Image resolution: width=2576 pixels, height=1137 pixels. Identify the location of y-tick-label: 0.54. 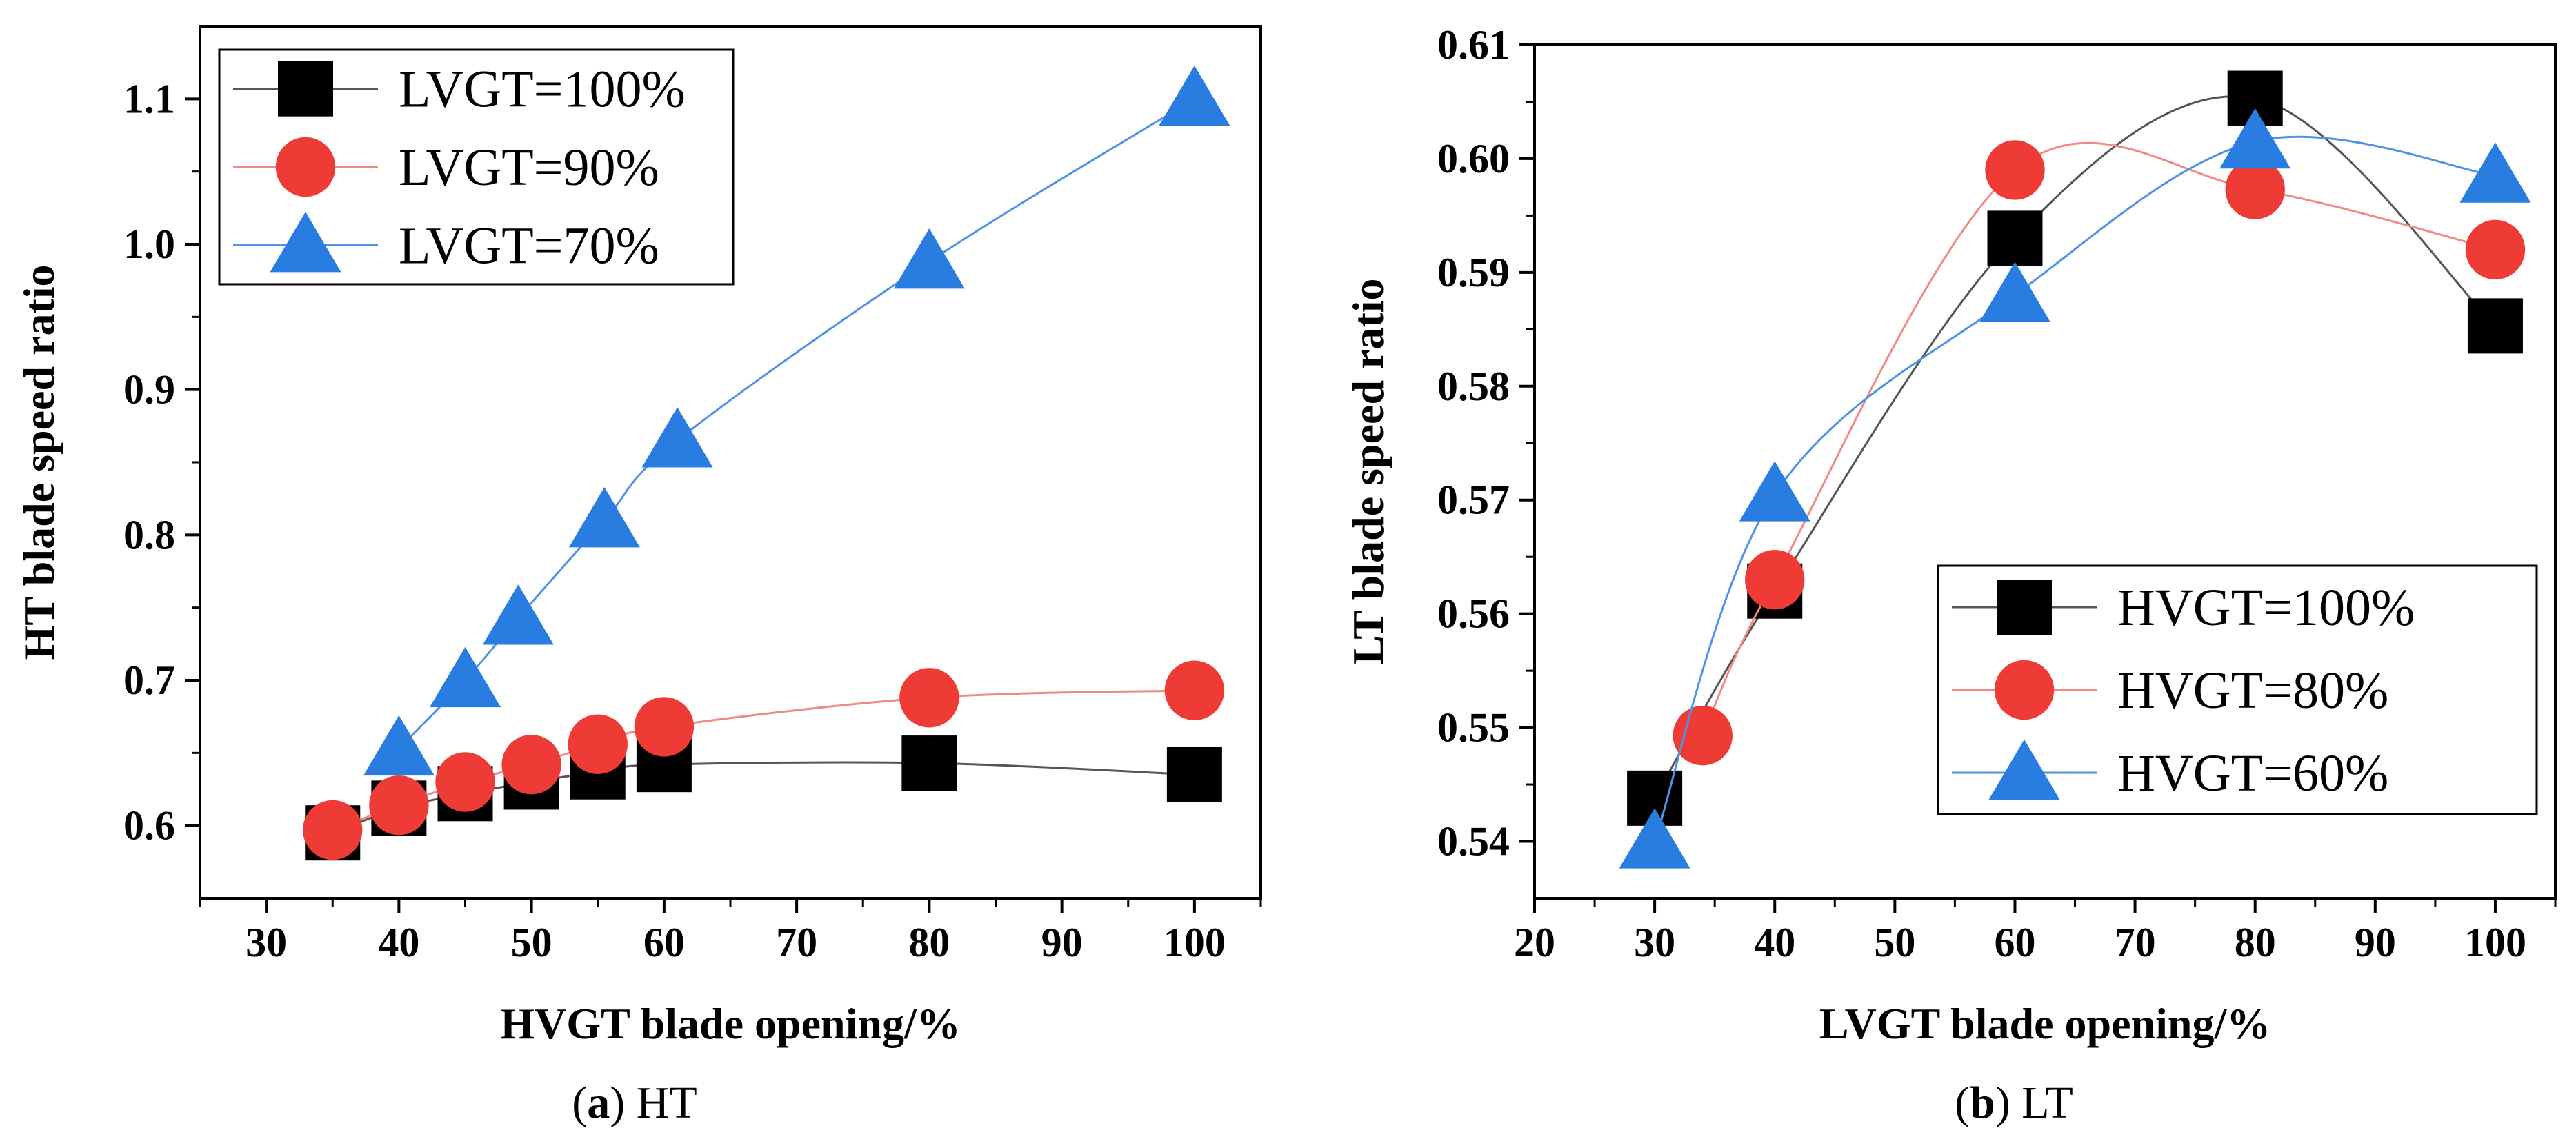
(1473, 841).